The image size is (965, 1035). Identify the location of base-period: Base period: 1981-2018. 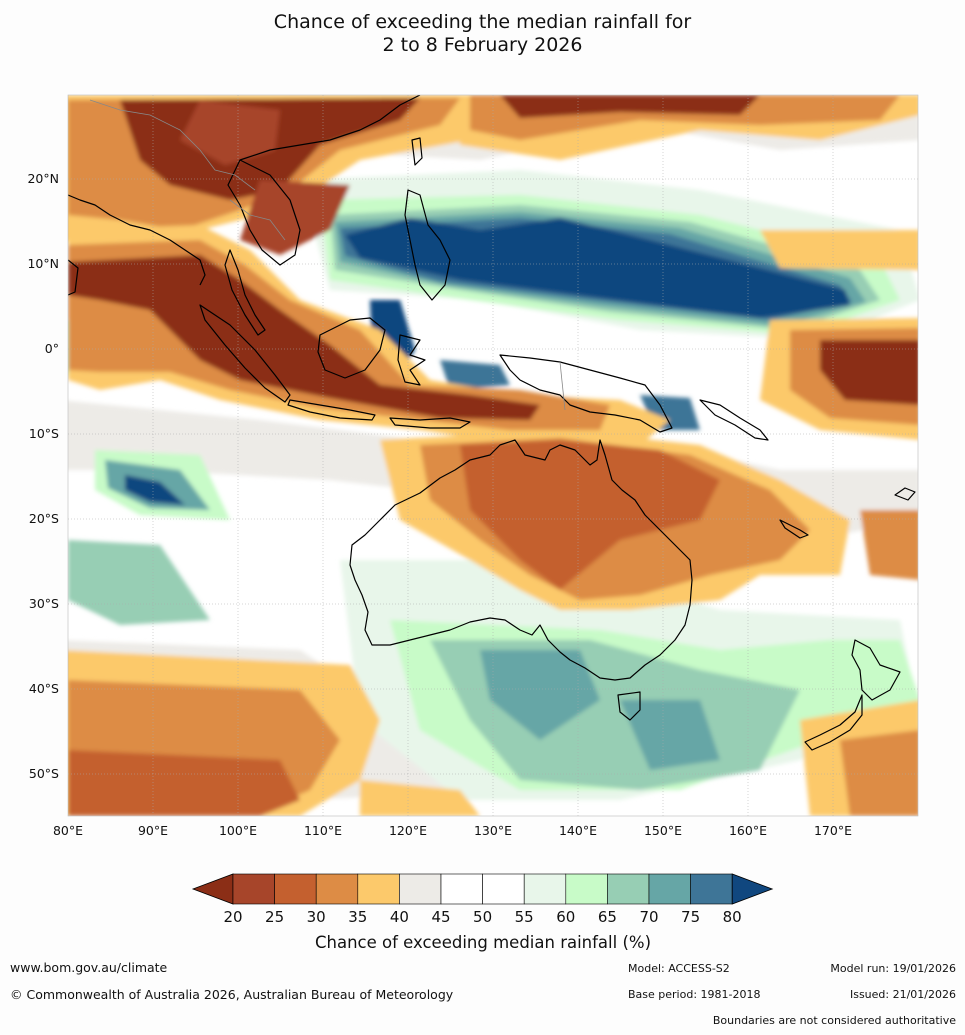
(694, 994).